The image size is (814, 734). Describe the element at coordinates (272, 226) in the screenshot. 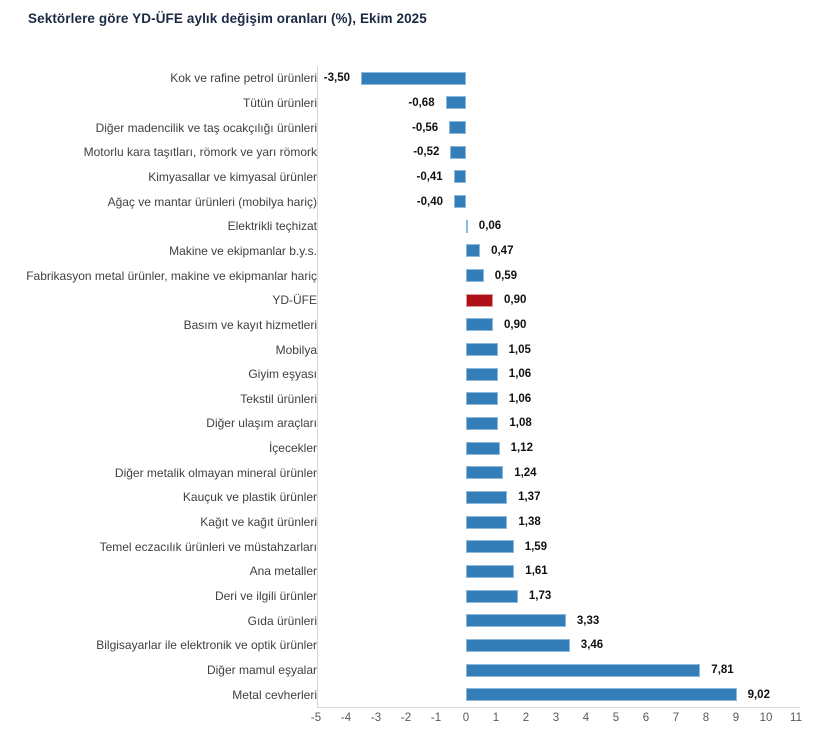

I see `category-label: Elektrikli teçhizat` at that location.